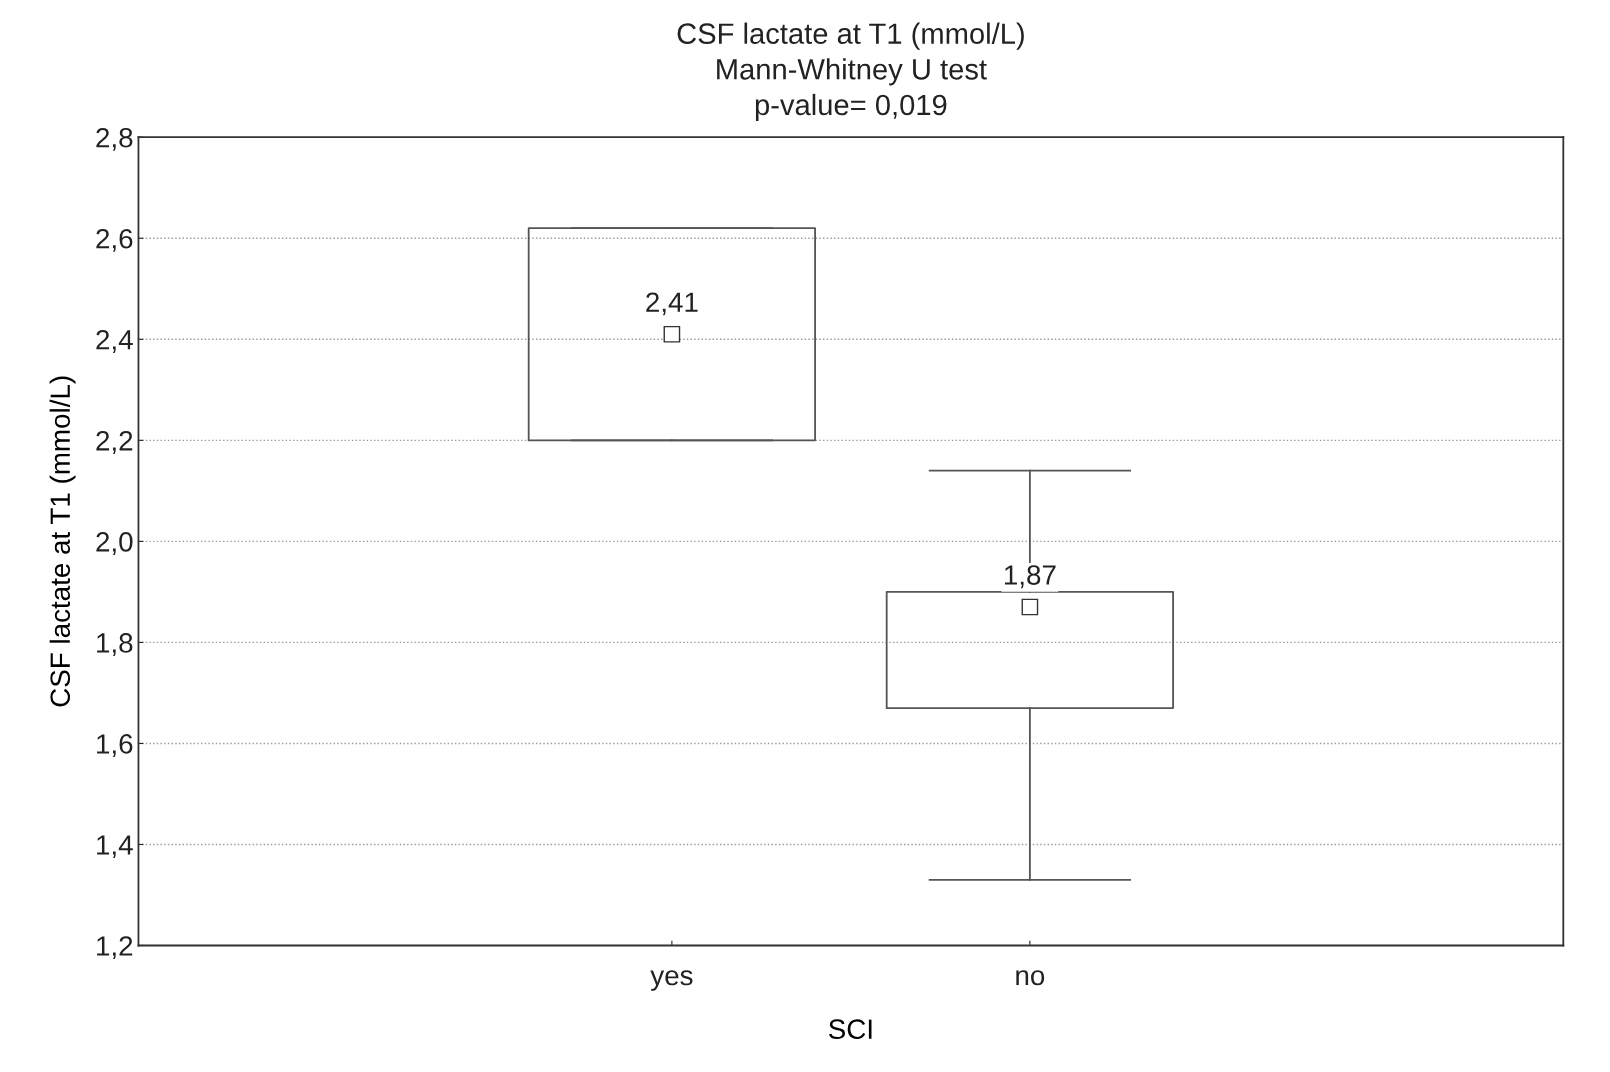 This screenshot has width=1610, height=1072. I want to click on y-tick-label: 1,4, so click(115, 847).